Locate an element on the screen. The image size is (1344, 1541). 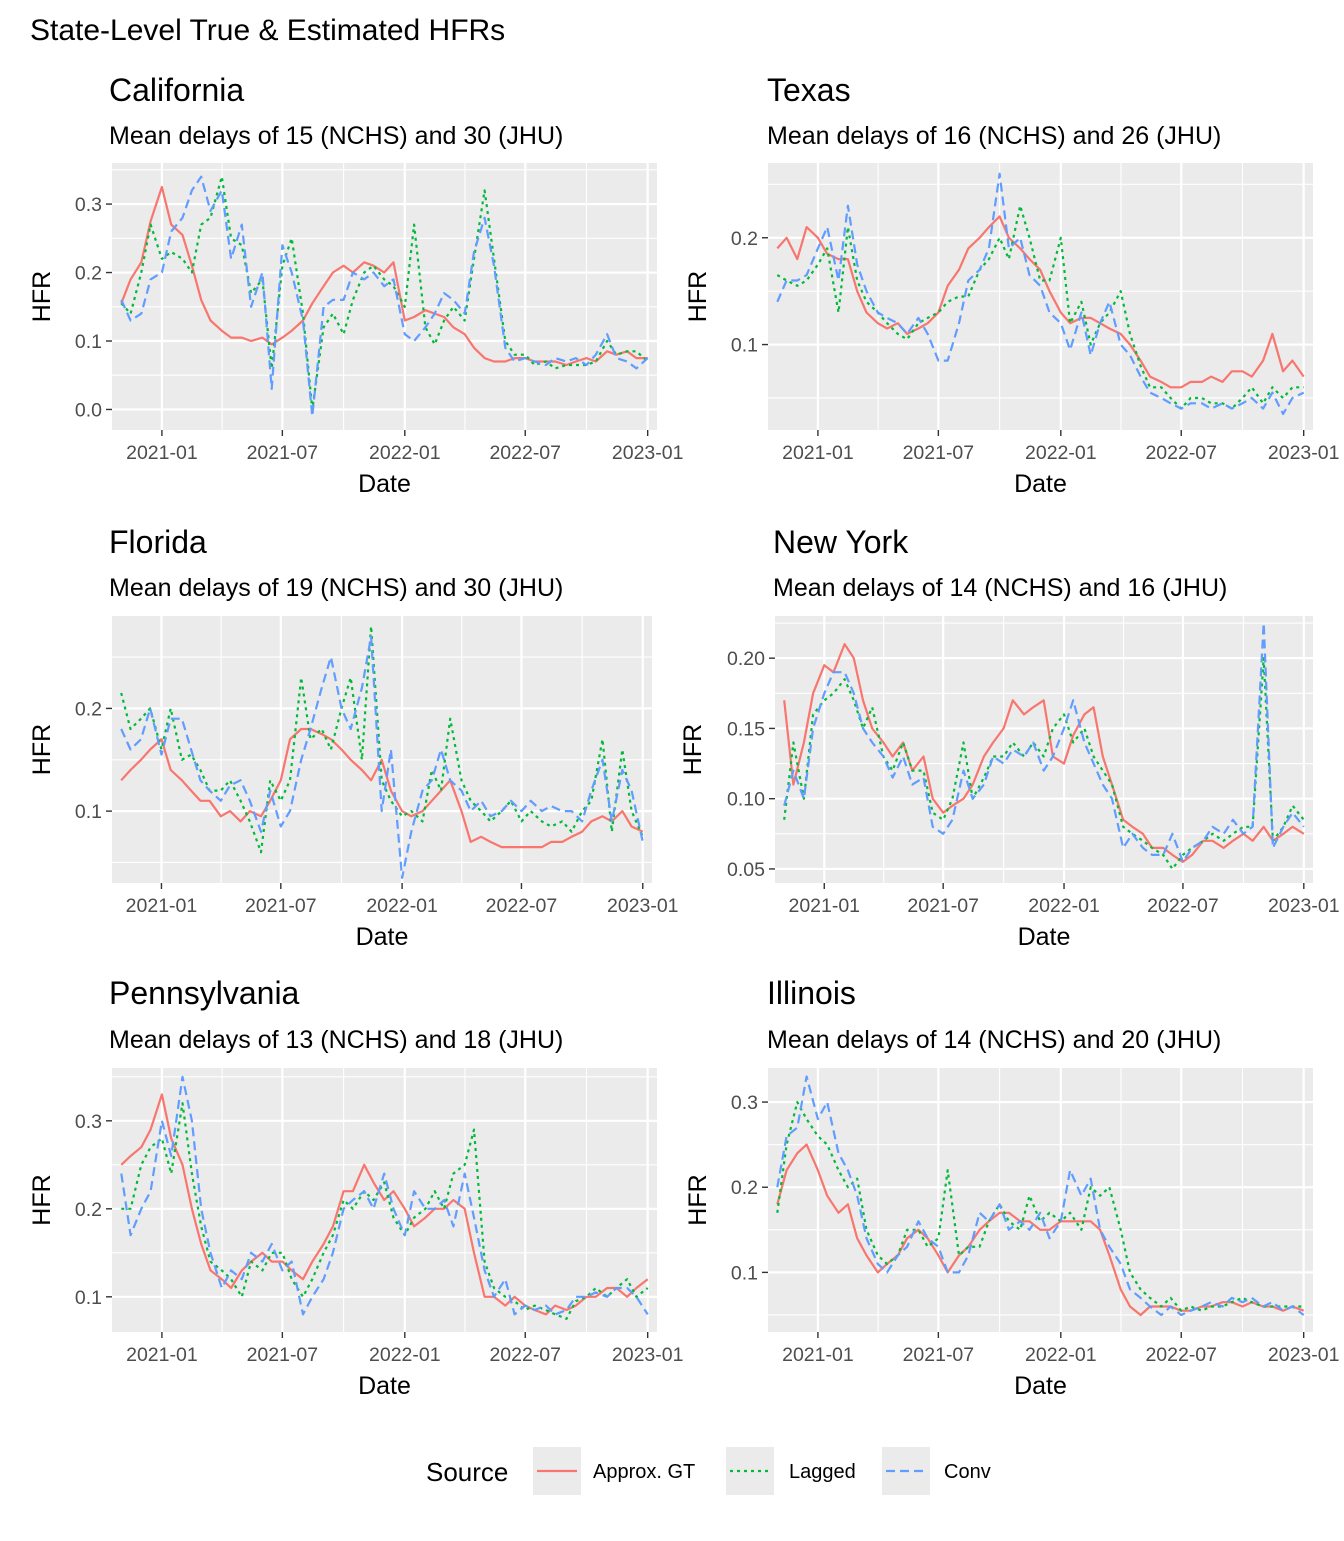
y-tick-label: 0.0 is located at coordinates (88, 410).